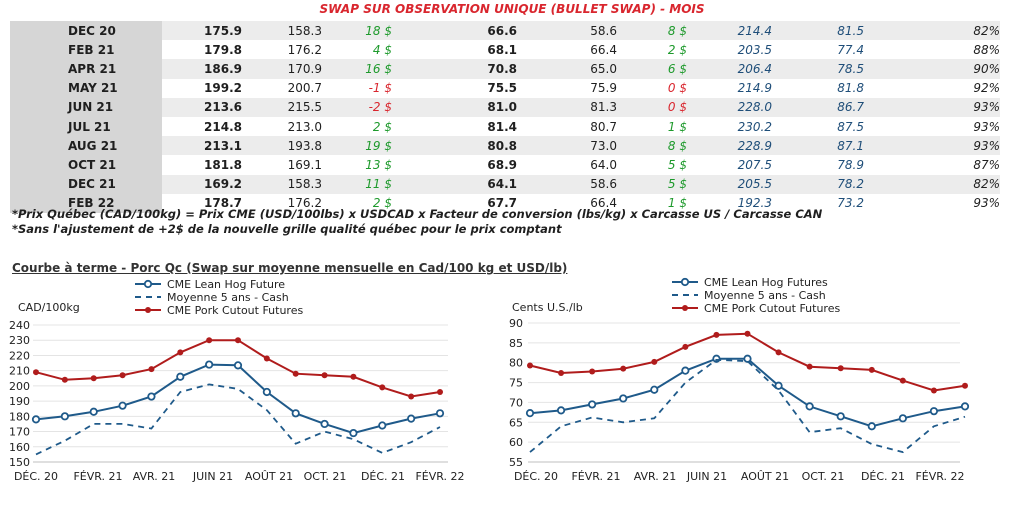  What do you see at coordinates (818, 165) in the screenshot?
I see `cell-c8: 78.9` at bounding box center [818, 165].